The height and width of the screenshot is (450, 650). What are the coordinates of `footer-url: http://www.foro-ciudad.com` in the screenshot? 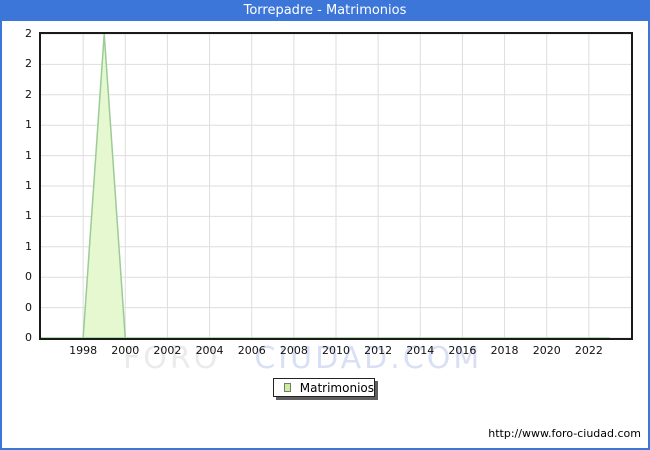 It's located at (564, 433).